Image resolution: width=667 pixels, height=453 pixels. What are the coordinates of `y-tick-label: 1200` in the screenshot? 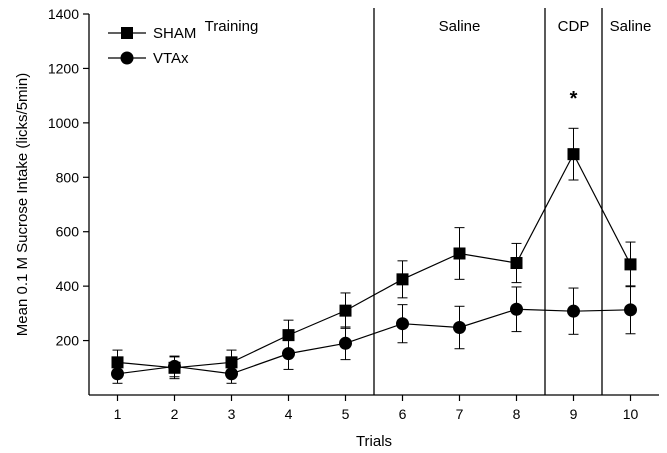 It's located at (63, 68).